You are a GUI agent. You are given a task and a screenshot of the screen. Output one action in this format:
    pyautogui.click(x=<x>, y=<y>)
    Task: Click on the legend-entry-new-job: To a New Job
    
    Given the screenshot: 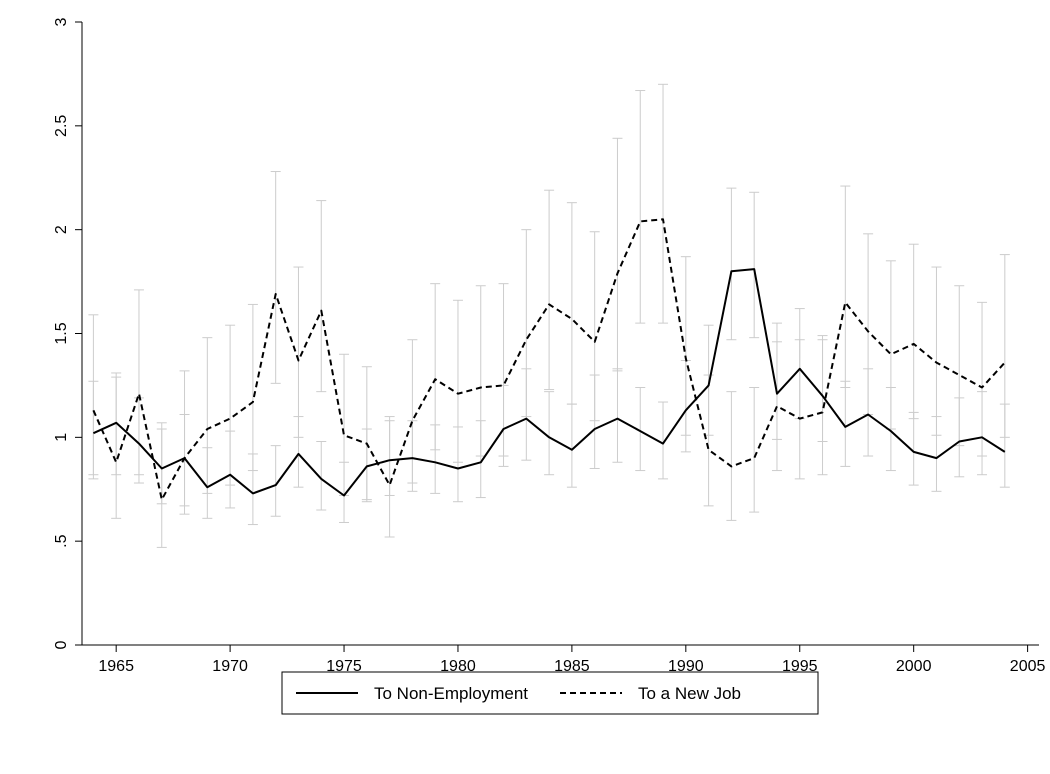 What is the action you would take?
    pyautogui.click(x=650, y=693)
    